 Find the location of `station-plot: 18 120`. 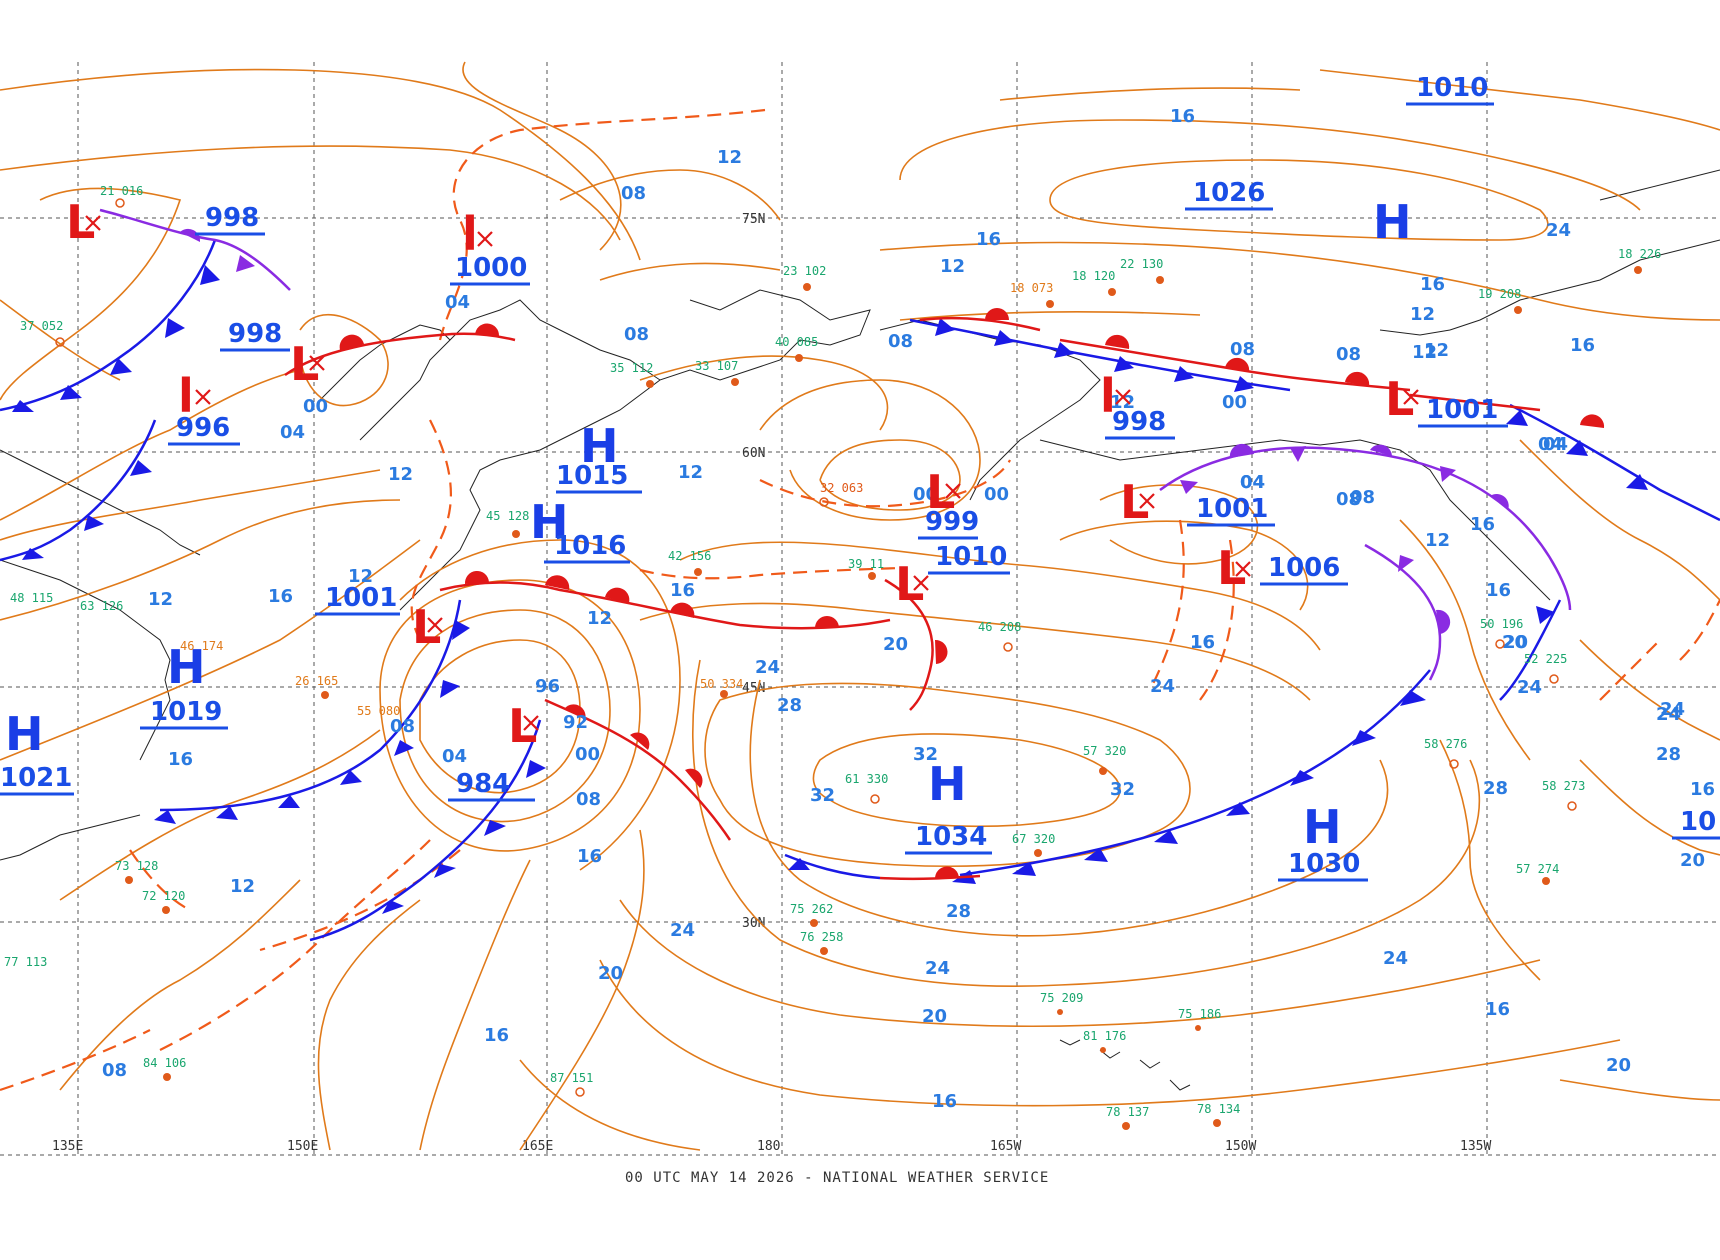

station-plot: 18 120 is located at coordinates (1094, 282).